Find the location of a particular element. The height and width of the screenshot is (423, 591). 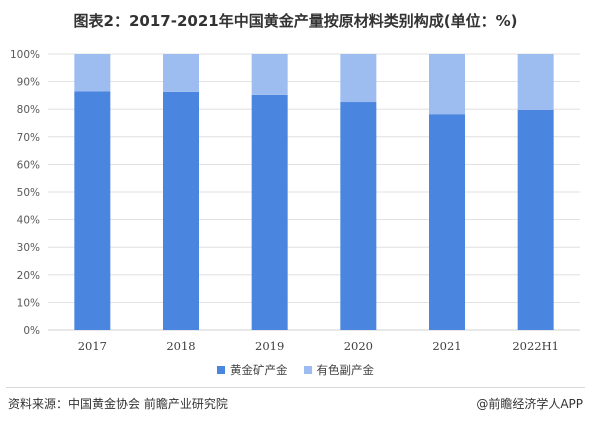

legend-label: 有色副产金 is located at coordinates (345, 370).